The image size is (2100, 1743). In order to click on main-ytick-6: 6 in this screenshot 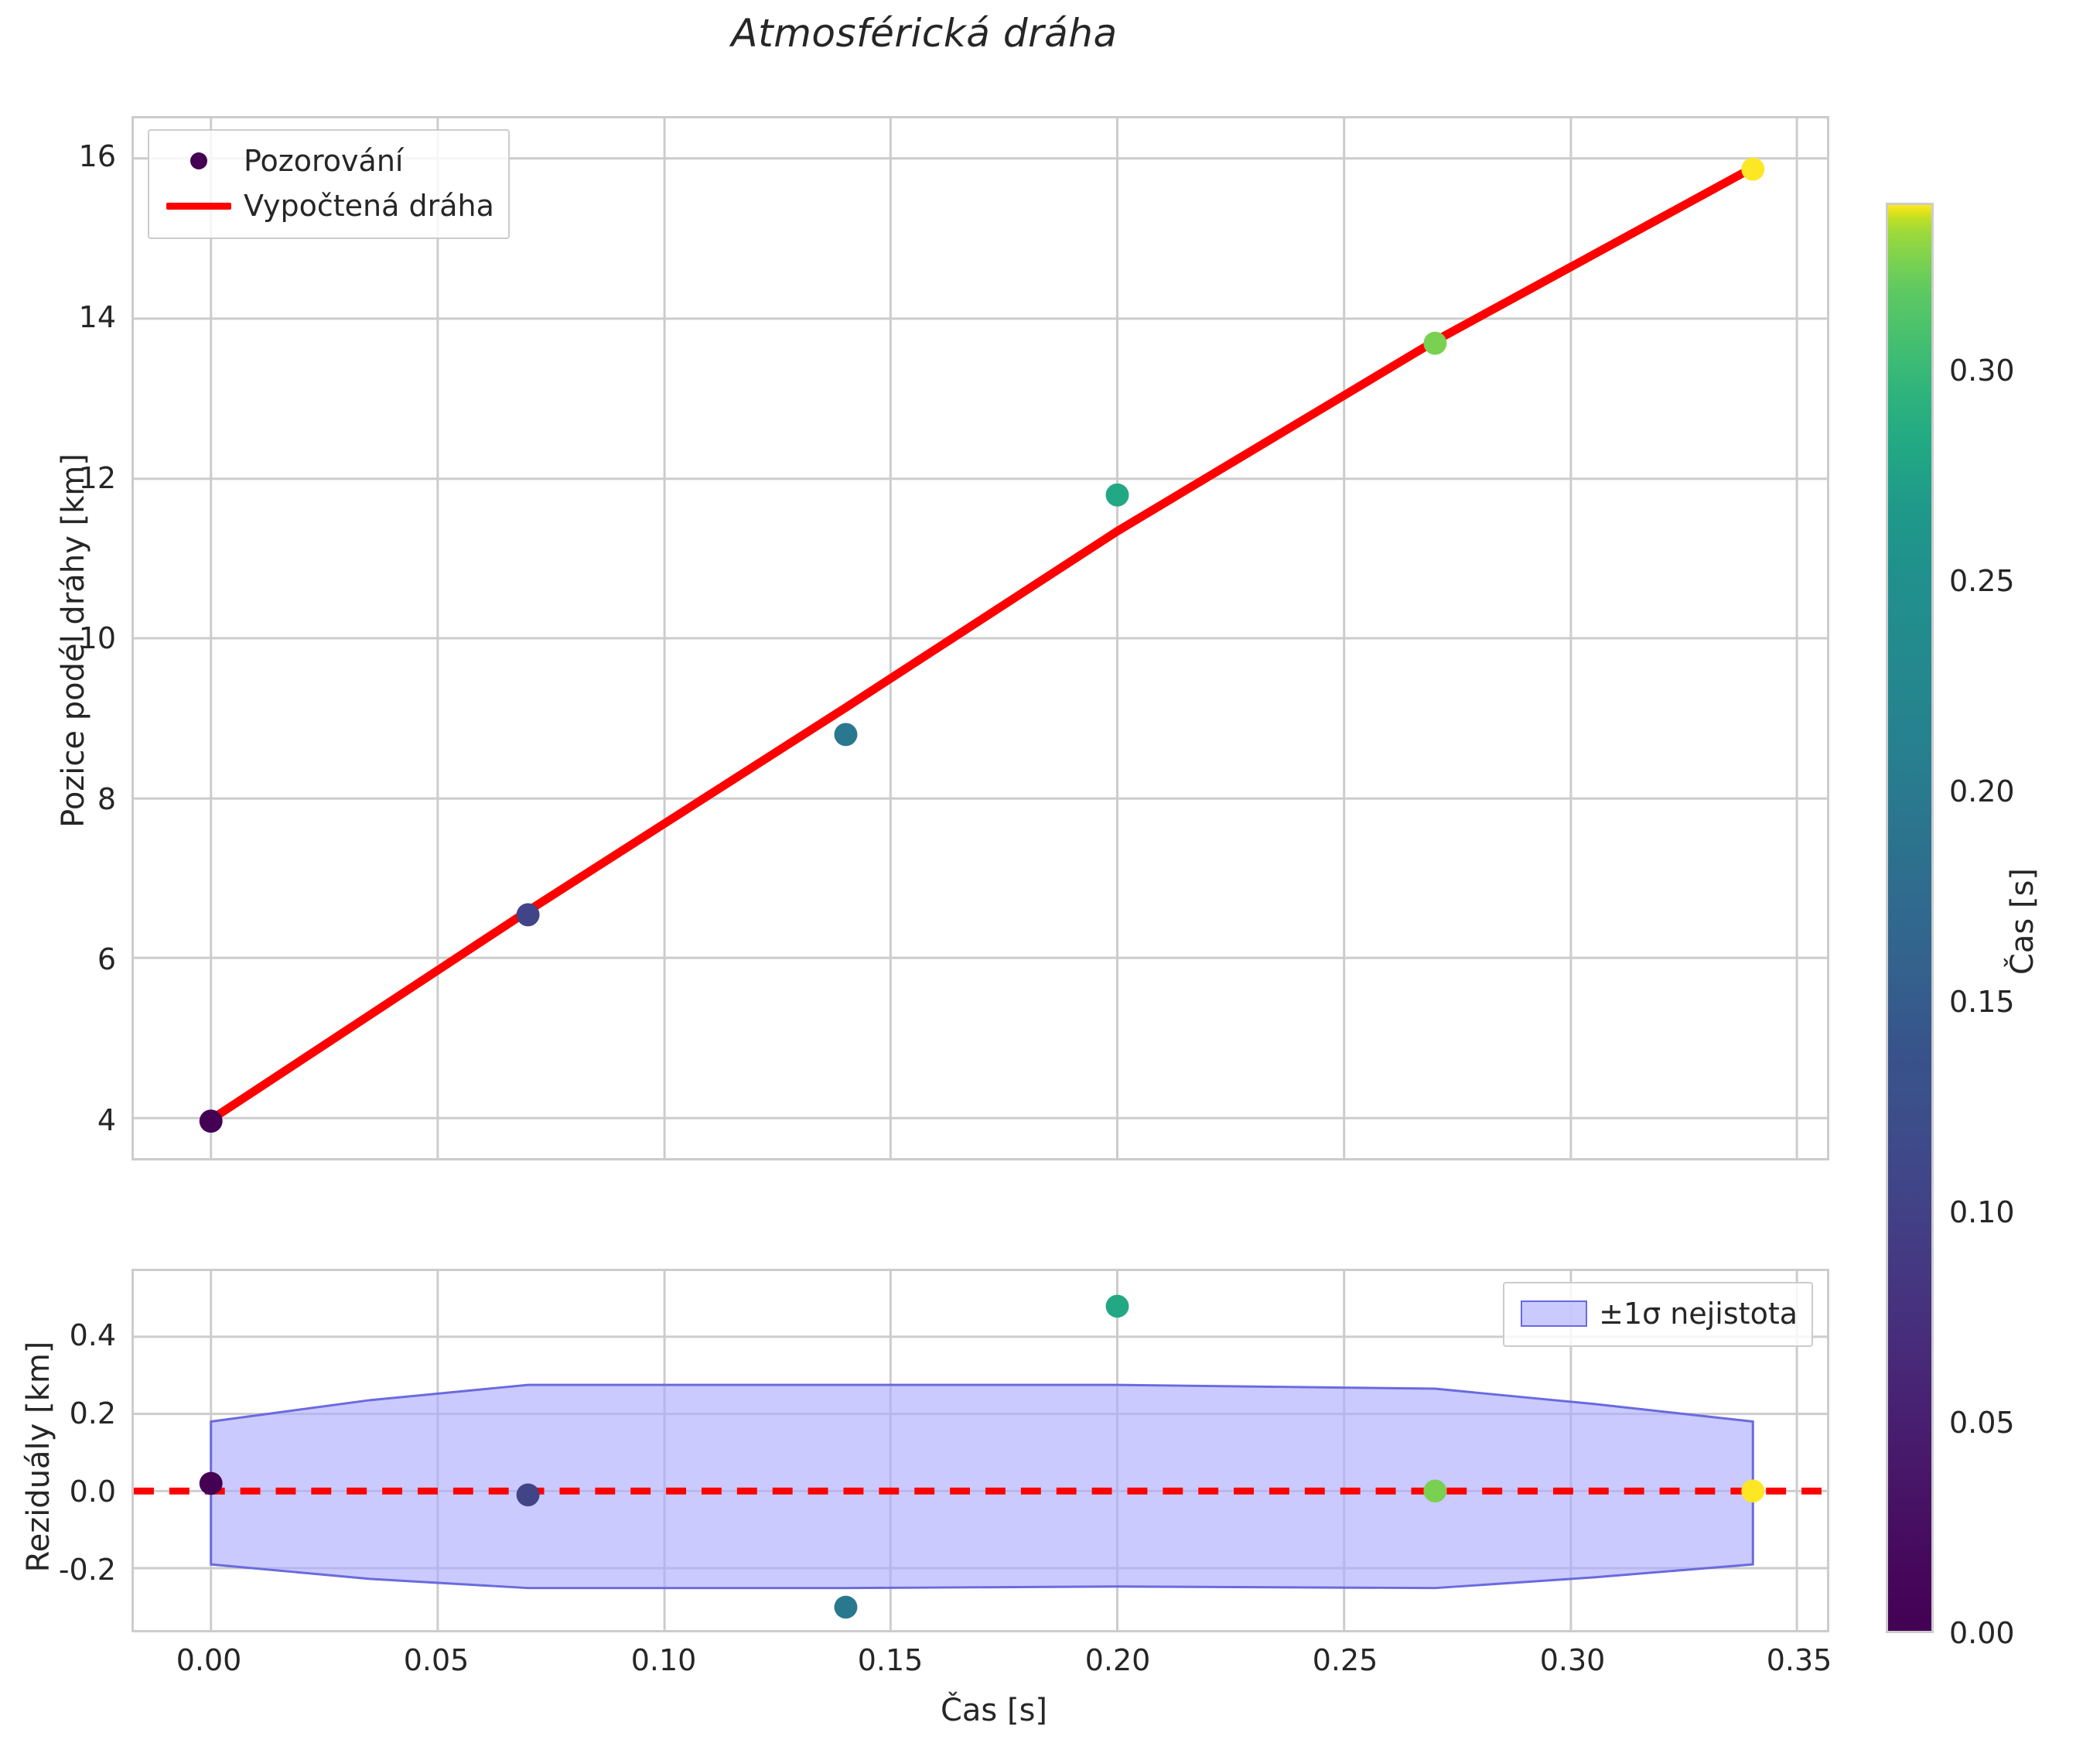, I will do `click(106, 959)`.